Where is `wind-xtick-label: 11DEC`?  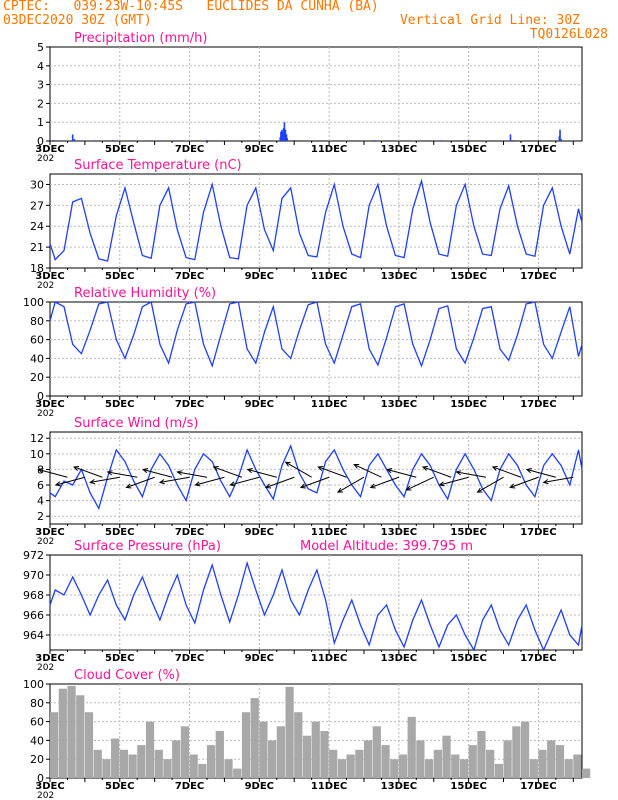 wind-xtick-label: 11DEC is located at coordinates (329, 532).